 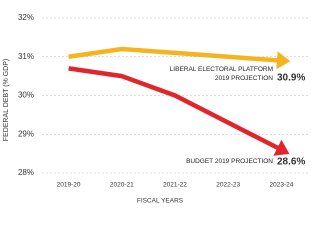 What do you see at coordinates (26, 133) in the screenshot?
I see `y-tick-label: 29%` at bounding box center [26, 133].